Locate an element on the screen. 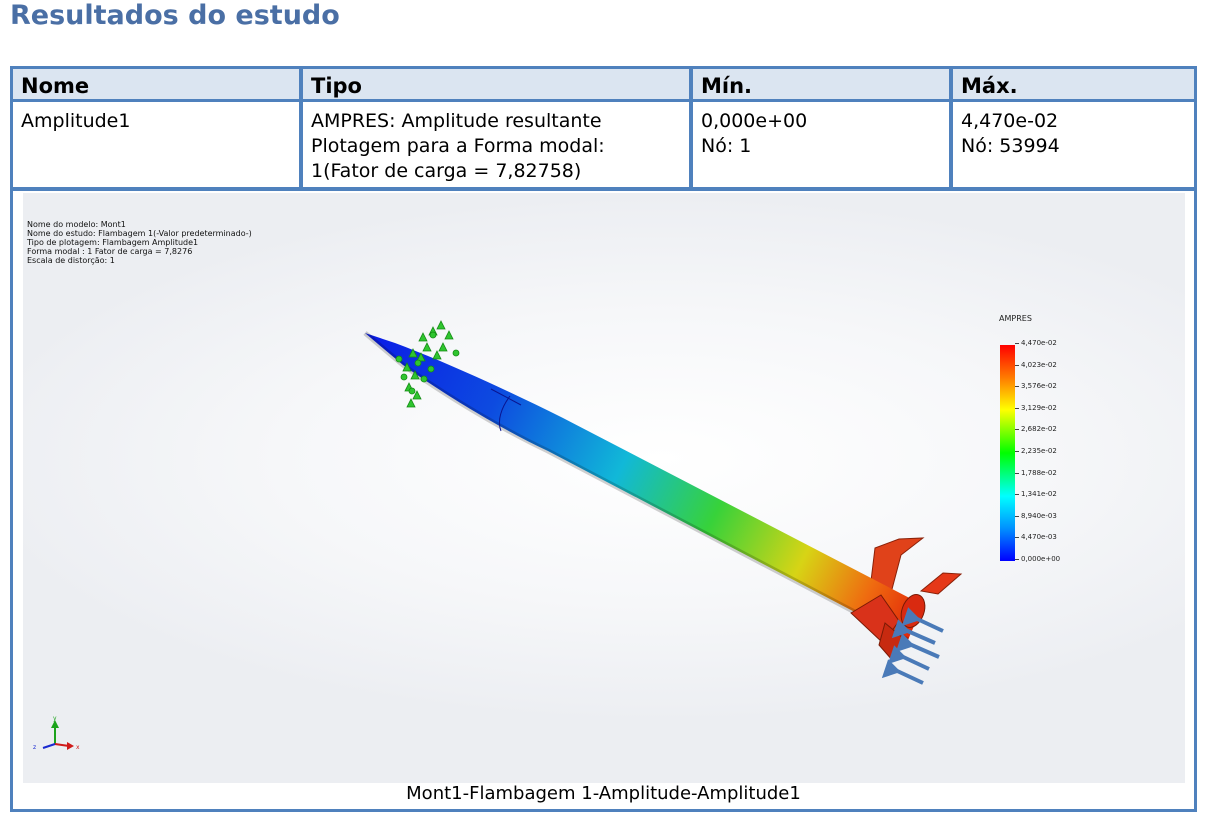  axis-triad is located at coordinates (58, 735).